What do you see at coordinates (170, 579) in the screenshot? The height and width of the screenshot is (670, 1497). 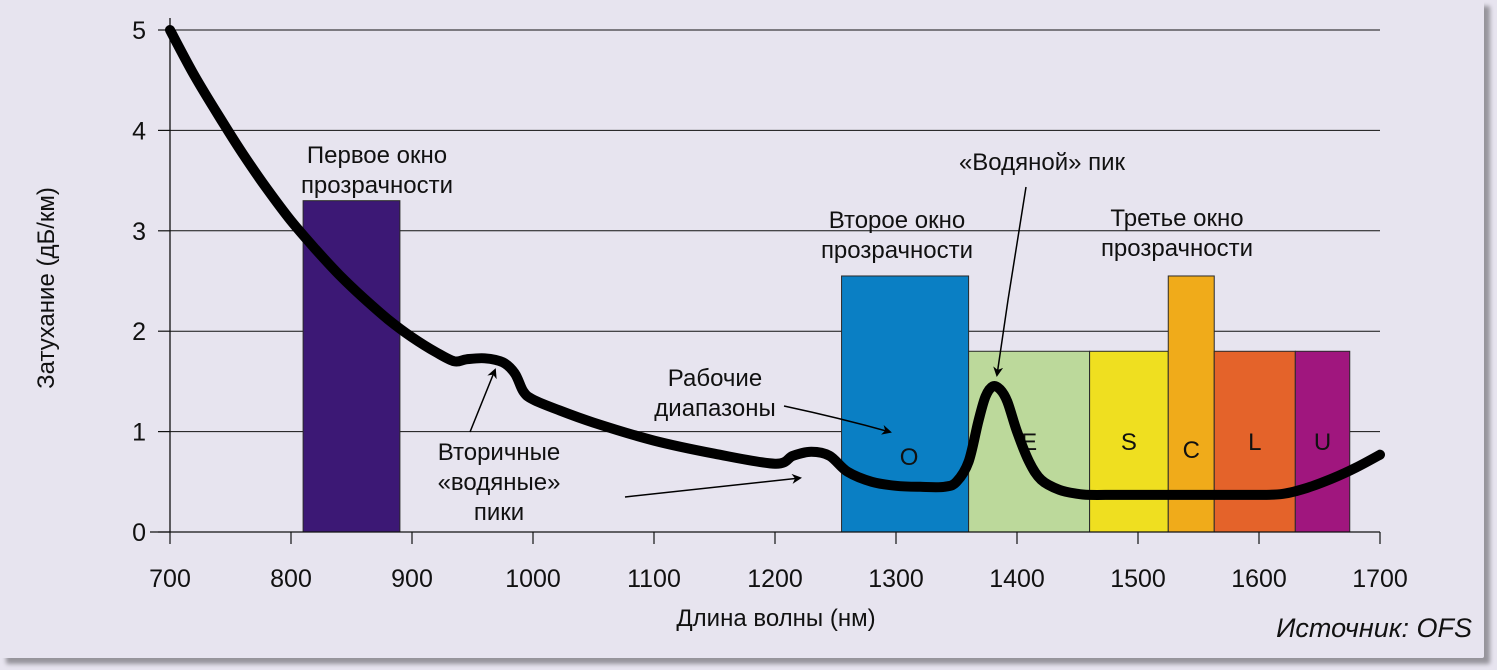 I see `x-tick-label: 700` at bounding box center [170, 579].